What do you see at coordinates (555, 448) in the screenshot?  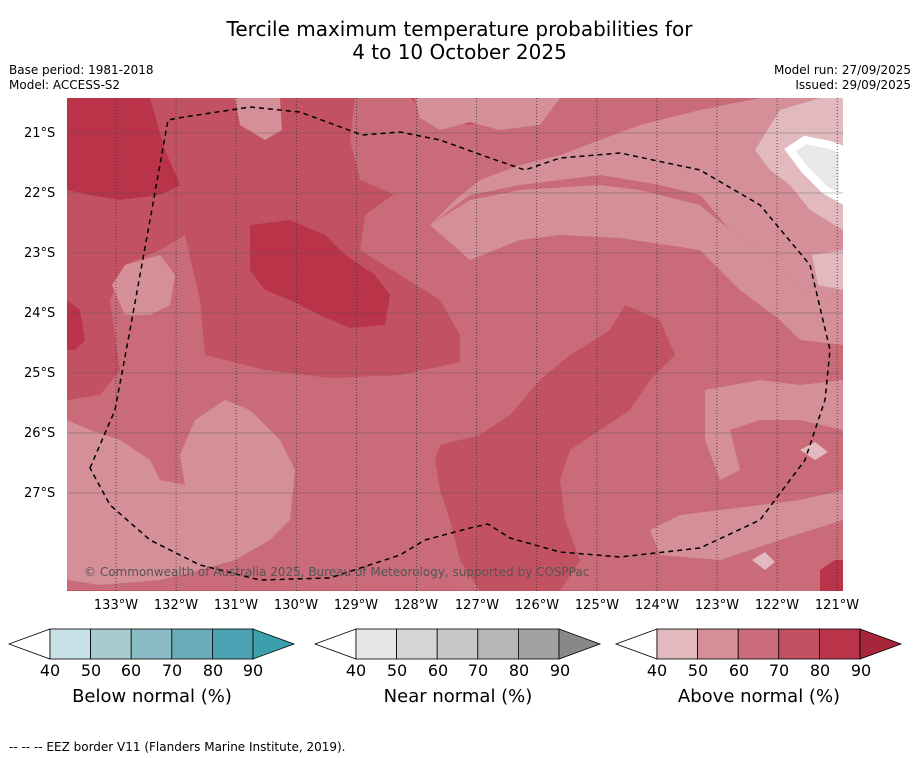 I see `band-70-south` at bounding box center [555, 448].